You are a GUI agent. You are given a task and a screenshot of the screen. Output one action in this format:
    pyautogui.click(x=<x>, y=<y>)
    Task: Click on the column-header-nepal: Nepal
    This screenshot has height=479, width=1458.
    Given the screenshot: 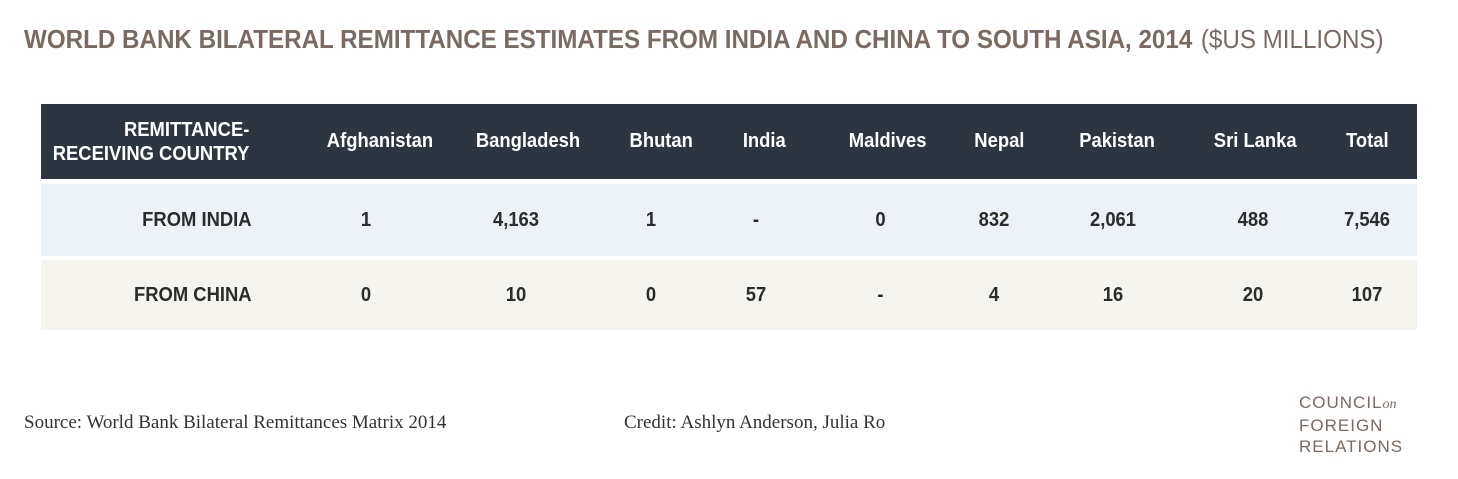 What is the action you would take?
    pyautogui.click(x=999, y=141)
    